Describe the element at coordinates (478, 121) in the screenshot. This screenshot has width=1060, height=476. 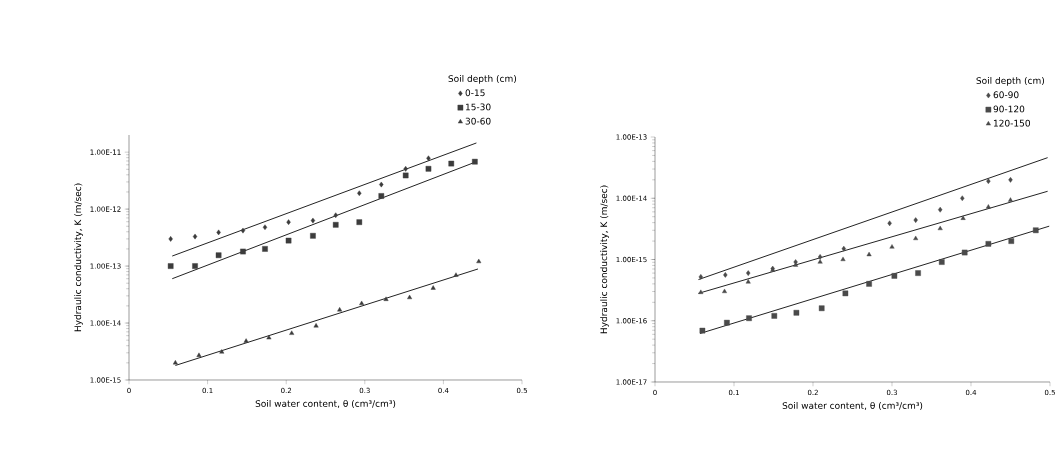
I see `legend-label: 30-60` at that location.